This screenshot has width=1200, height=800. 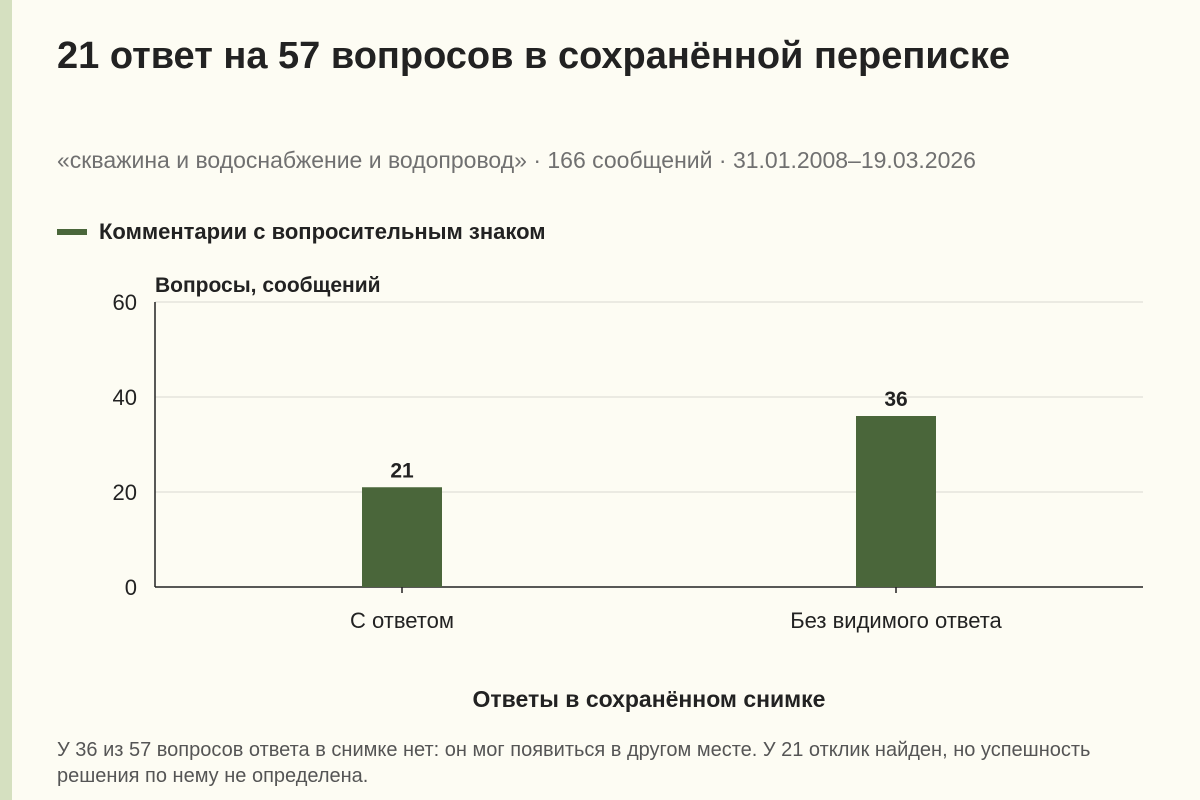 What do you see at coordinates (131, 587) in the screenshot?
I see `y-tick-label: 0` at bounding box center [131, 587].